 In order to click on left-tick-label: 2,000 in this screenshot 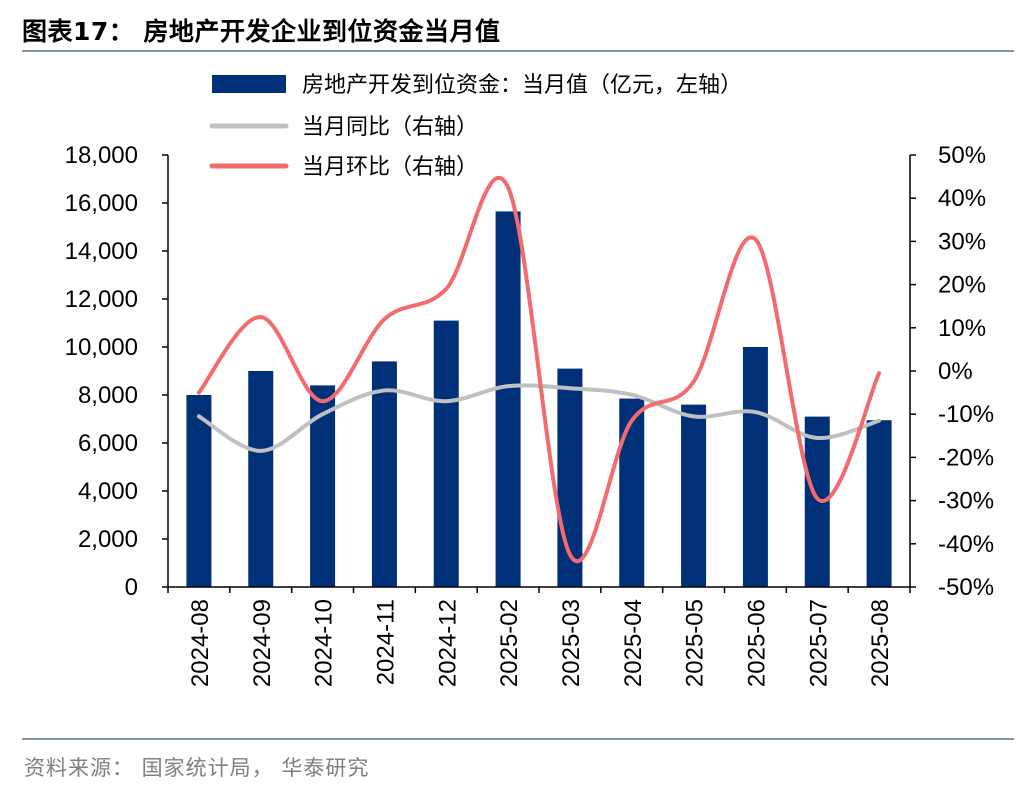, I will do `click(108, 539)`.